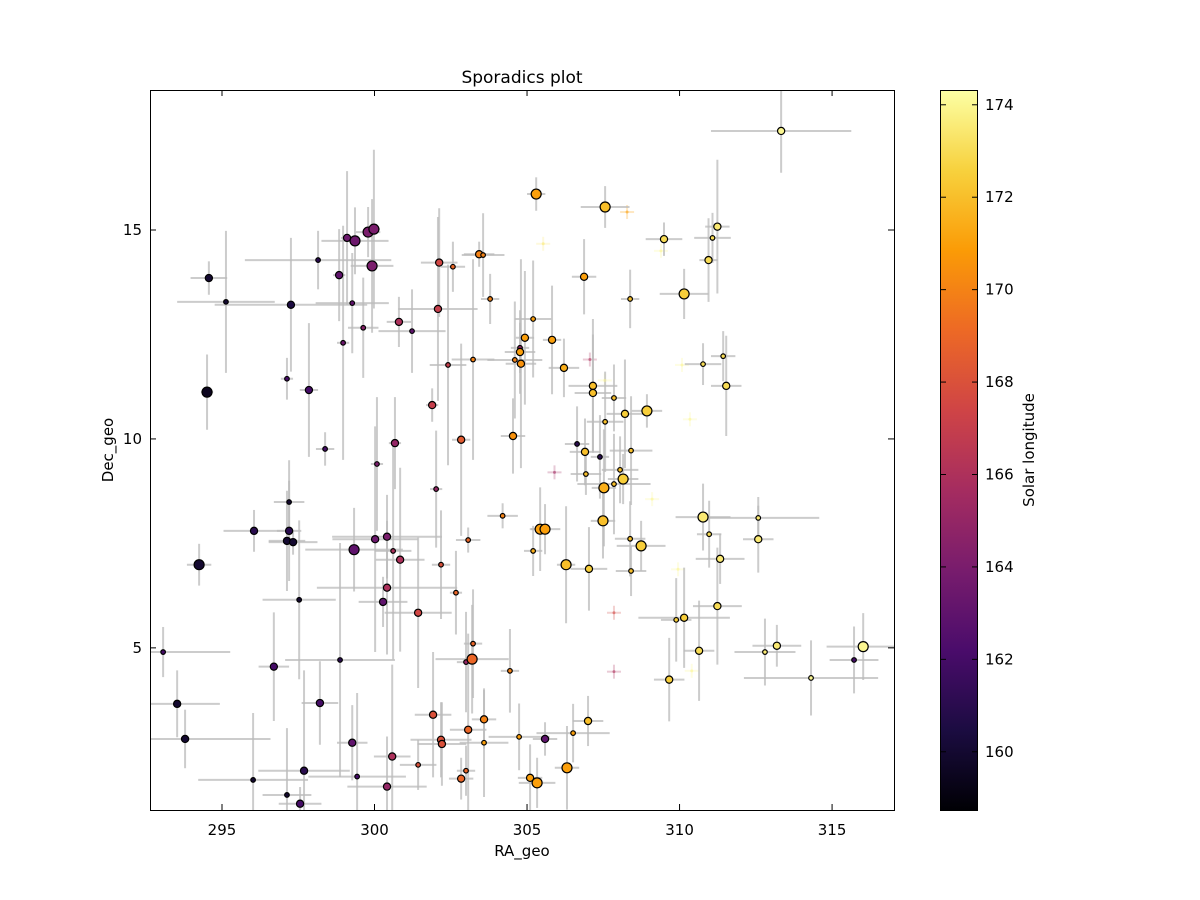 The width and height of the screenshot is (1200, 900). I want to click on colorbar-tick-label: 174, so click(999, 105).